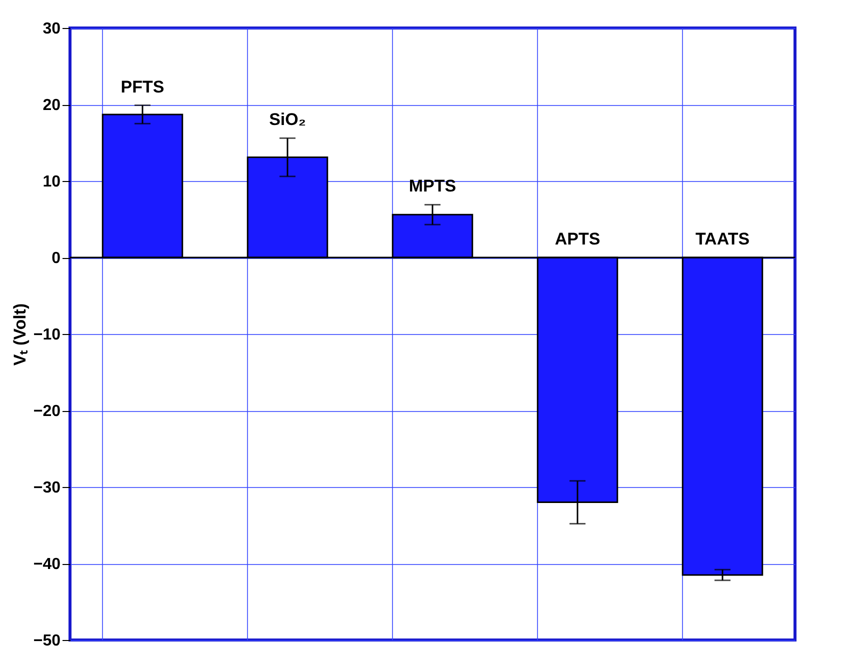 The height and width of the screenshot is (655, 852). I want to click on y-tick-label: −40, so click(47, 564).